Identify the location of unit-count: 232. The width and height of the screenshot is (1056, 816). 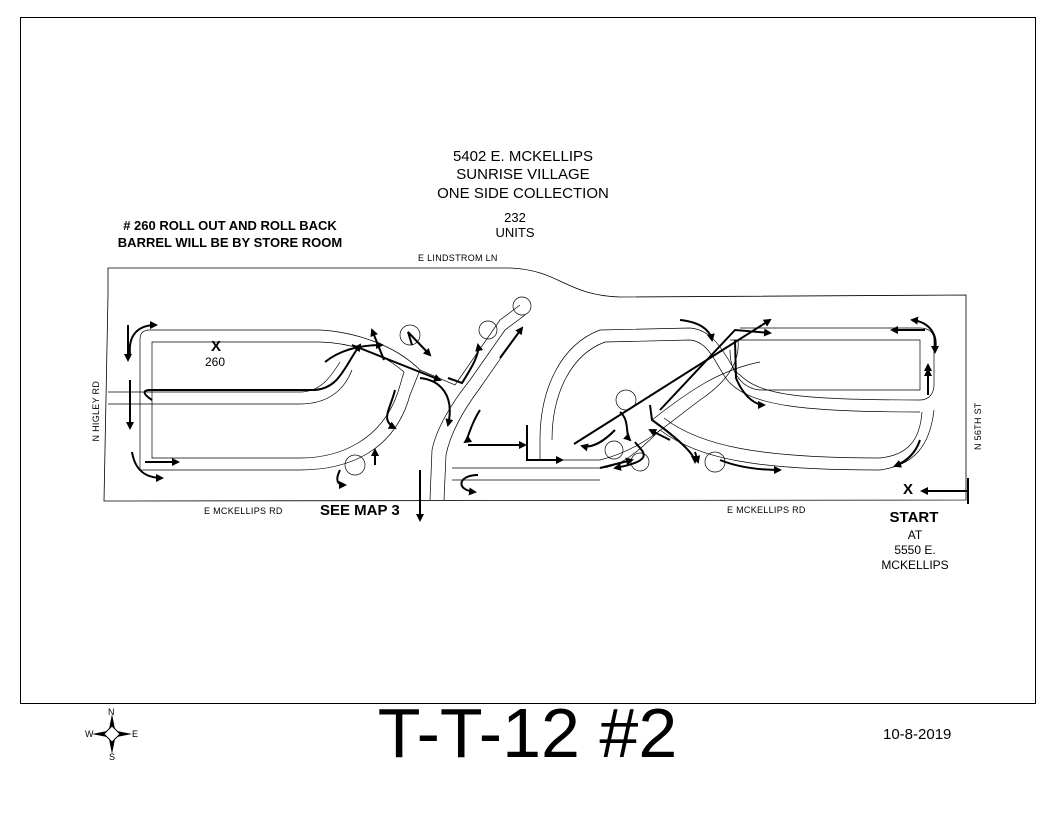
(515, 217).